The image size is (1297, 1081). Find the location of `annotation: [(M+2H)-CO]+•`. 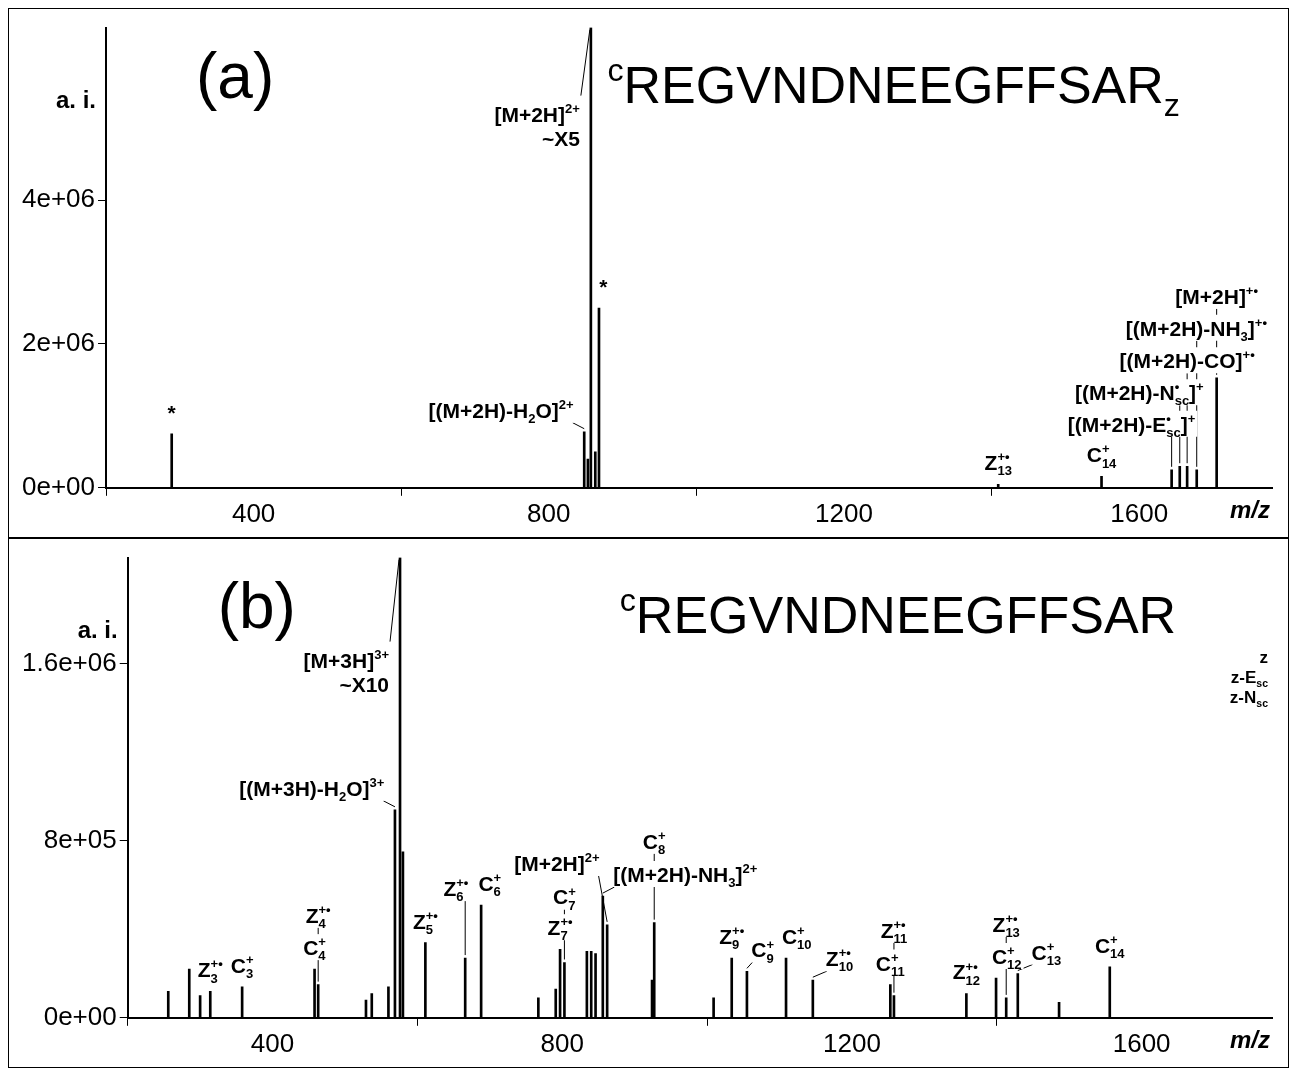

annotation: [(M+2H)-CO]+• is located at coordinates (1187, 360).